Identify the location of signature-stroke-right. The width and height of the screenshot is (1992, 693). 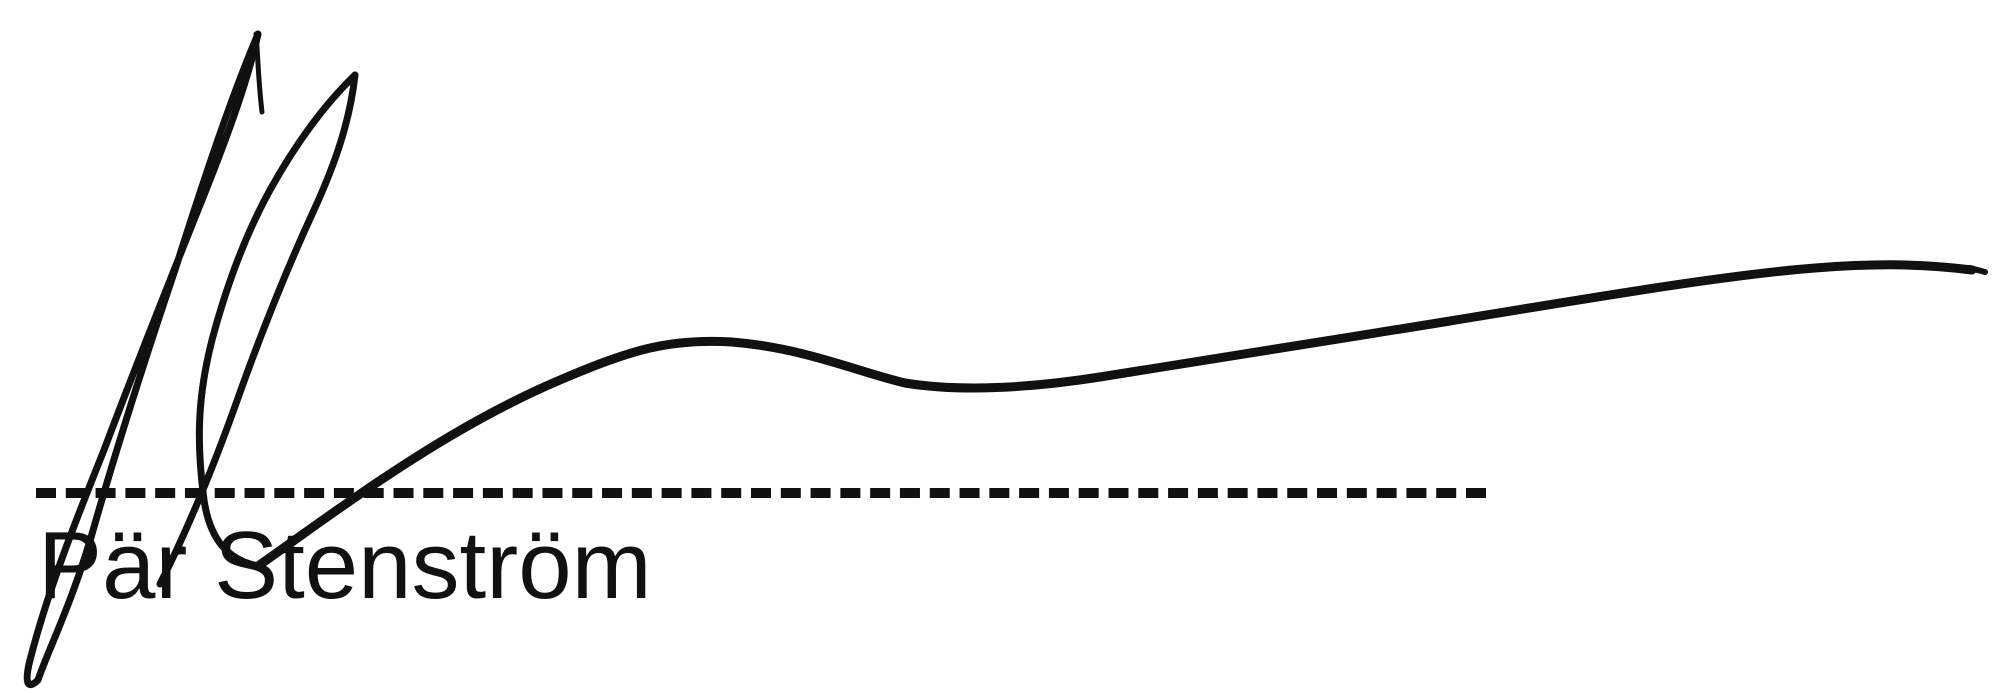
(277, 320).